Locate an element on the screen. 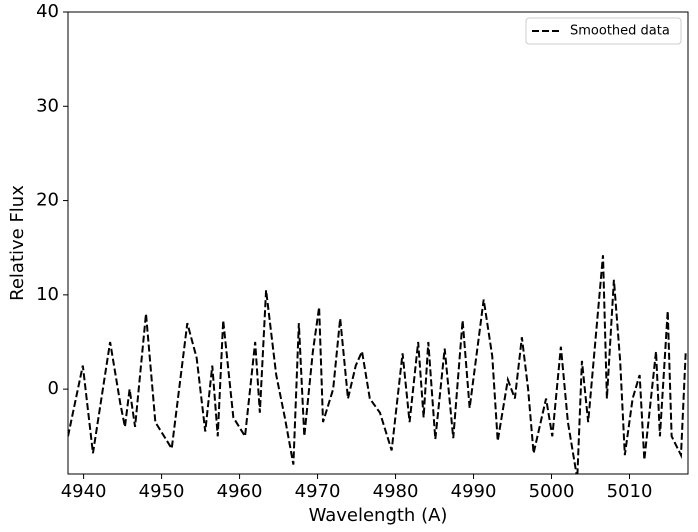 This screenshot has width=698, height=532. y-tick-label: 20 is located at coordinates (47, 200).